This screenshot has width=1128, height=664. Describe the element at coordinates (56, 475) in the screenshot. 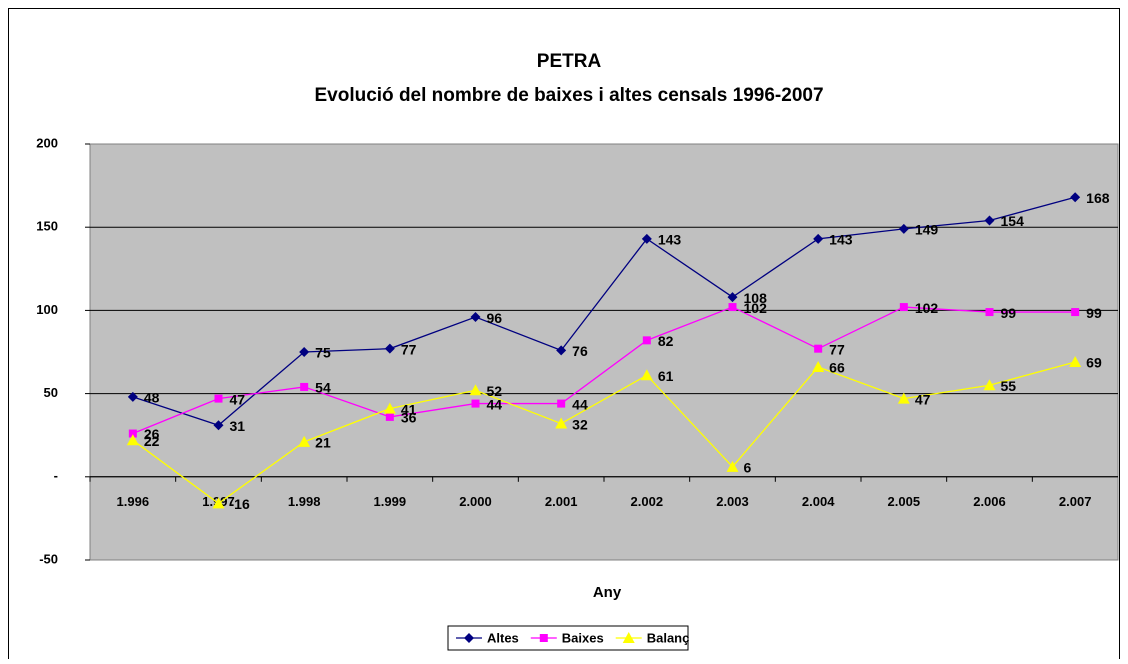

I see `y-tick-label: -` at that location.